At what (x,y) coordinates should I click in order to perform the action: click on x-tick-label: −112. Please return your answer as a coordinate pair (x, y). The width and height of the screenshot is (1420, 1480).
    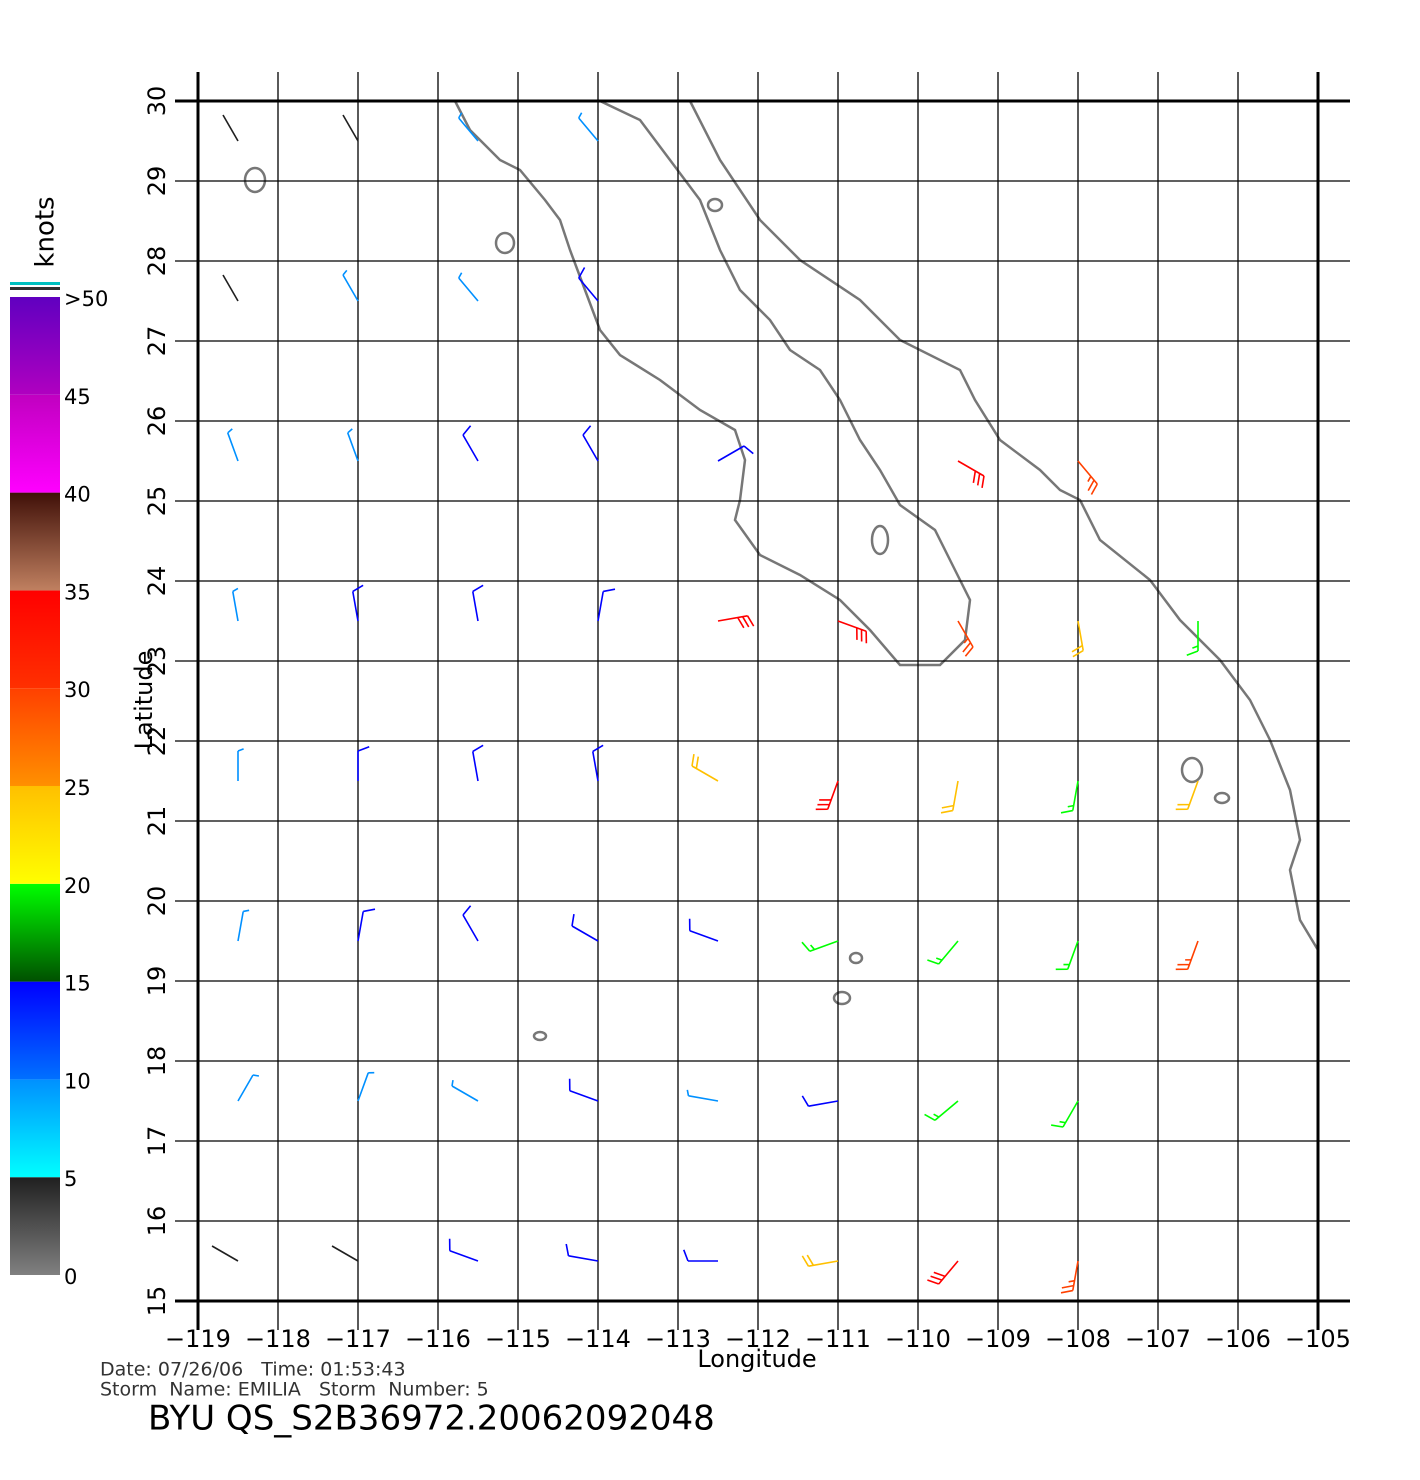
    Looking at the image, I should click on (758, 1339).